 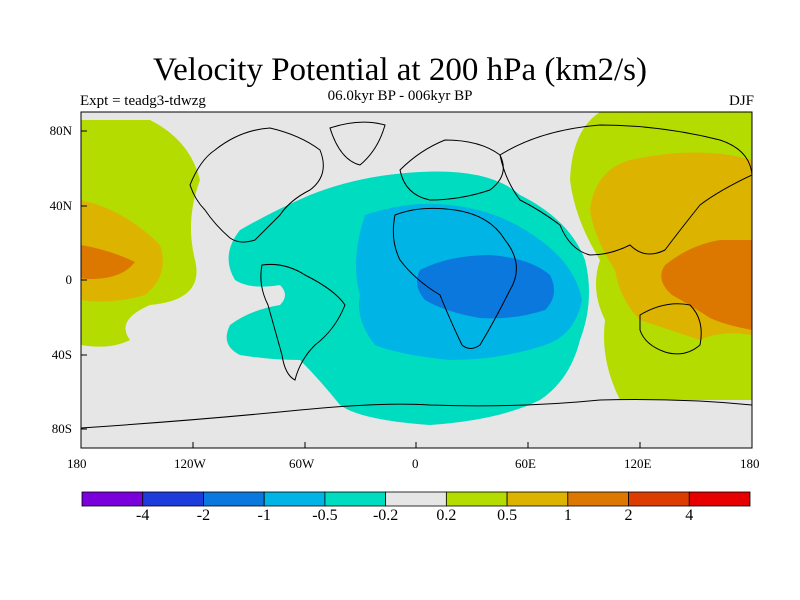 What do you see at coordinates (638, 463) in the screenshot?
I see `x-tick-label: 120E` at bounding box center [638, 463].